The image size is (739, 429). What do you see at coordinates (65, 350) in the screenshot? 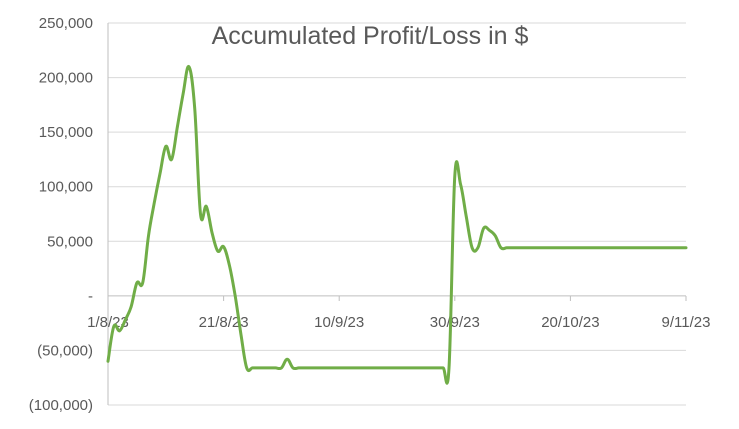
I see `y-tick-label: (50,000)` at bounding box center [65, 350].